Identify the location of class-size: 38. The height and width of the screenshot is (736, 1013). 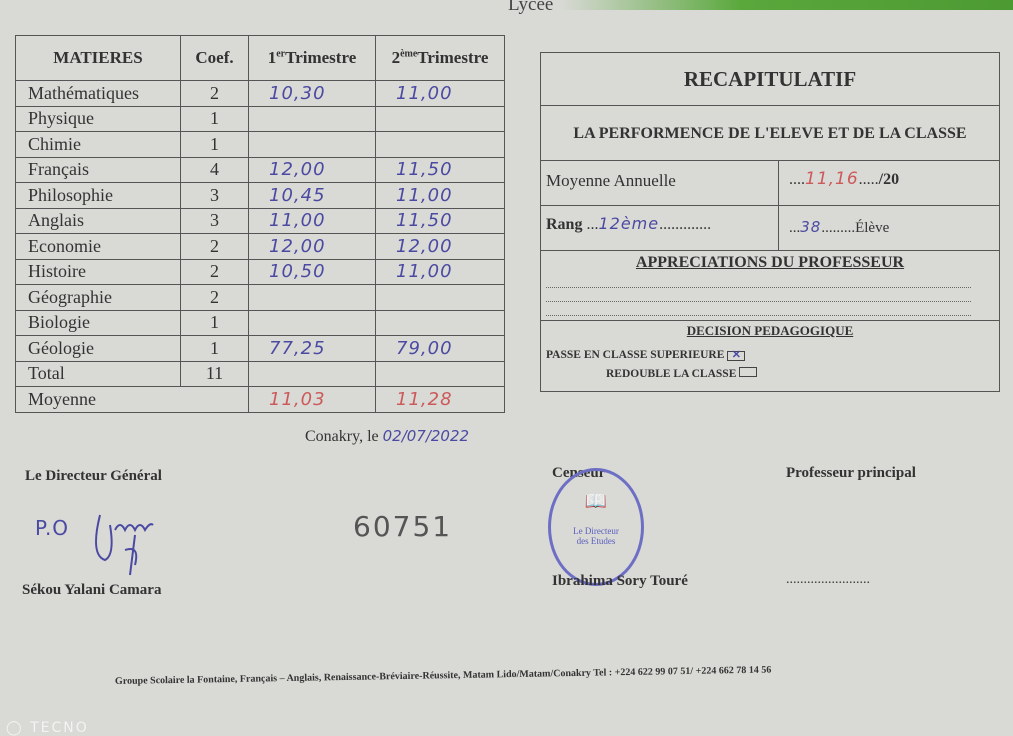
(811, 227).